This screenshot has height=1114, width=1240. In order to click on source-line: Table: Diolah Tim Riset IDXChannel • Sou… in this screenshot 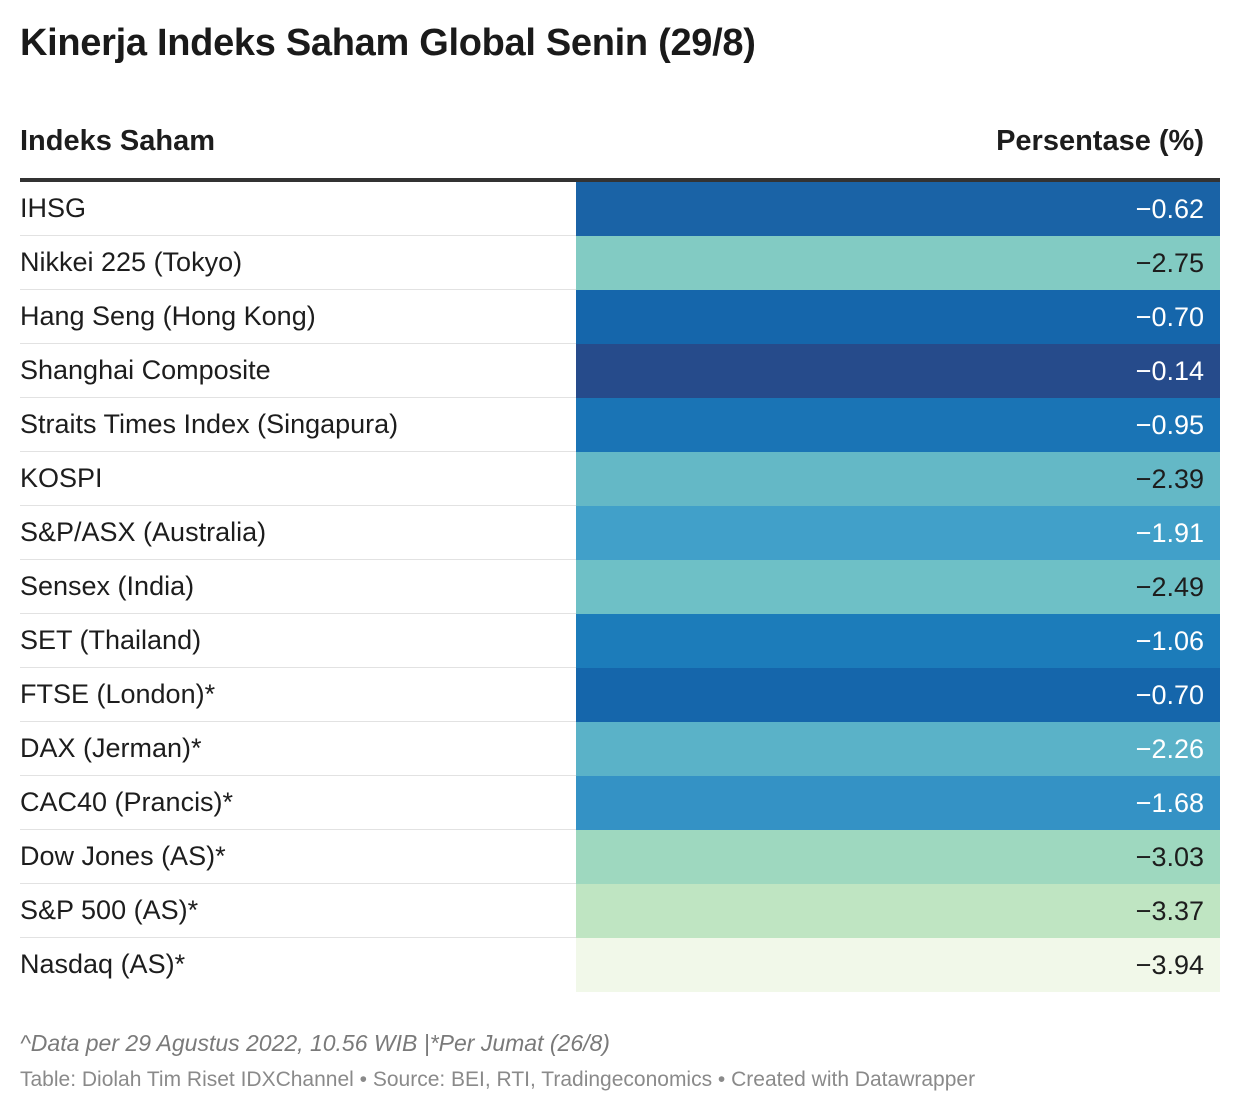, I will do `click(498, 1079)`.